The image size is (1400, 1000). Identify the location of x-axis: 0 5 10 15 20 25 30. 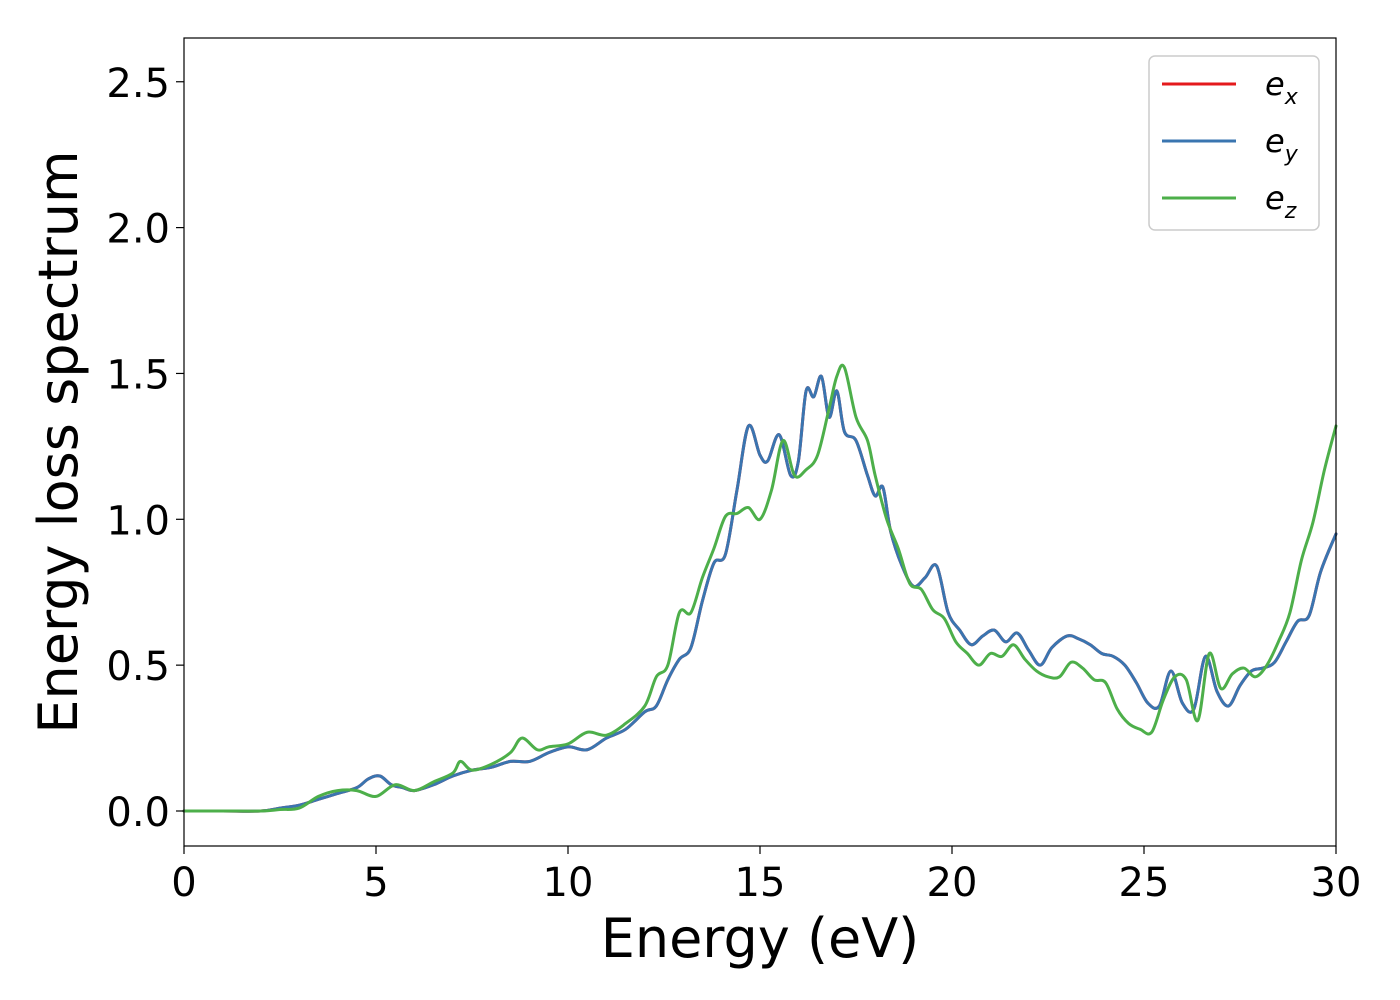
(766, 876).